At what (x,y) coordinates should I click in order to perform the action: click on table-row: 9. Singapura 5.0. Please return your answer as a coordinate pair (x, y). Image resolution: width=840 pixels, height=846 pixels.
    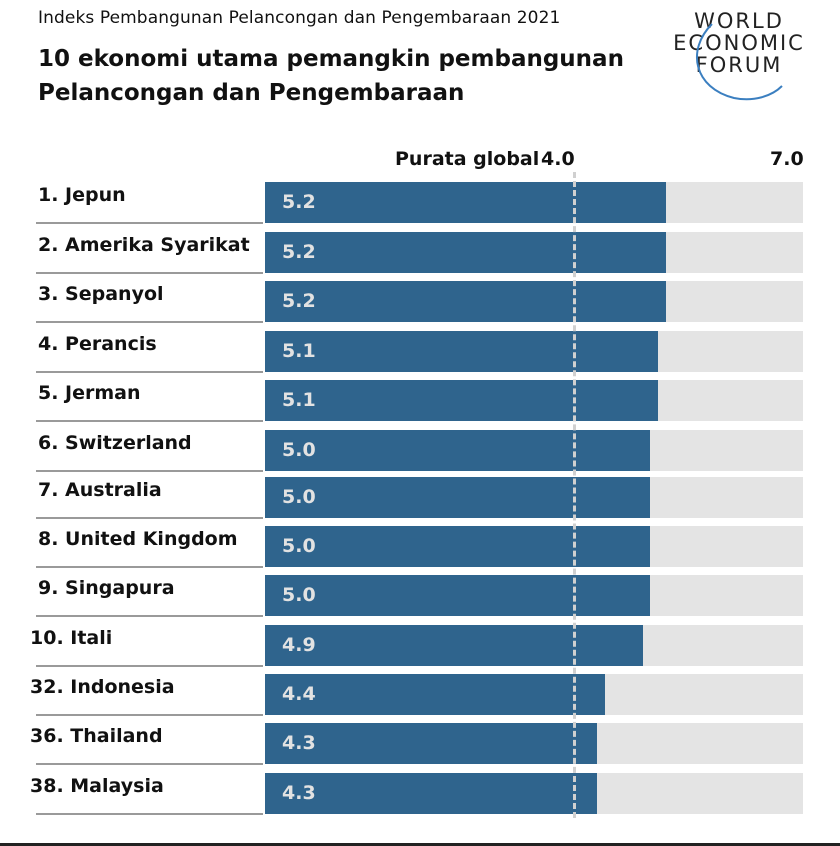
    Looking at the image, I should click on (420, 596).